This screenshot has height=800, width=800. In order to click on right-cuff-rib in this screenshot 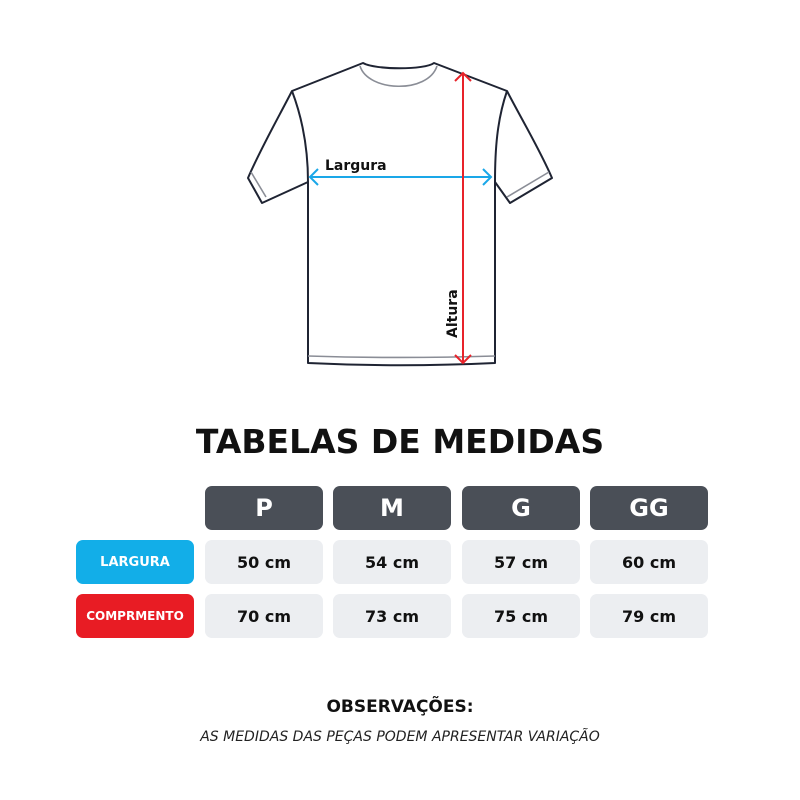, I will do `click(528, 184)`.